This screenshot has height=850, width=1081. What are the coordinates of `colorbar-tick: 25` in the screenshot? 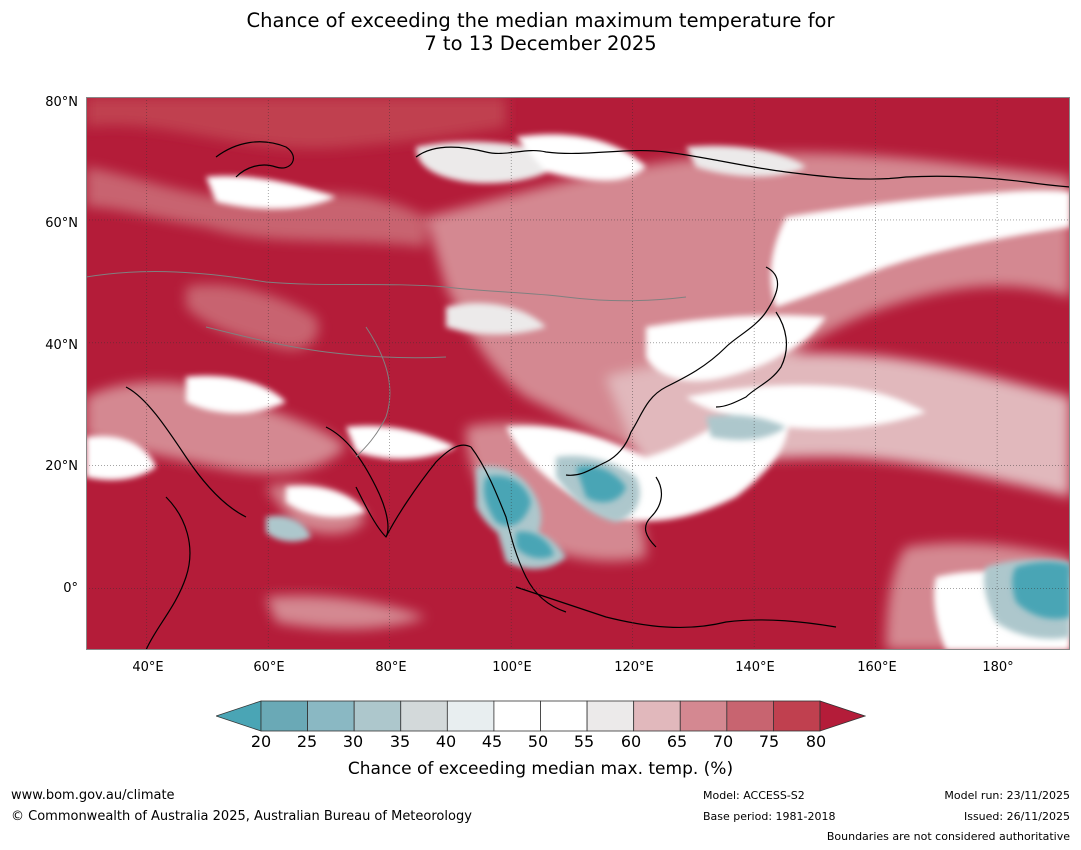 It's located at (307, 741).